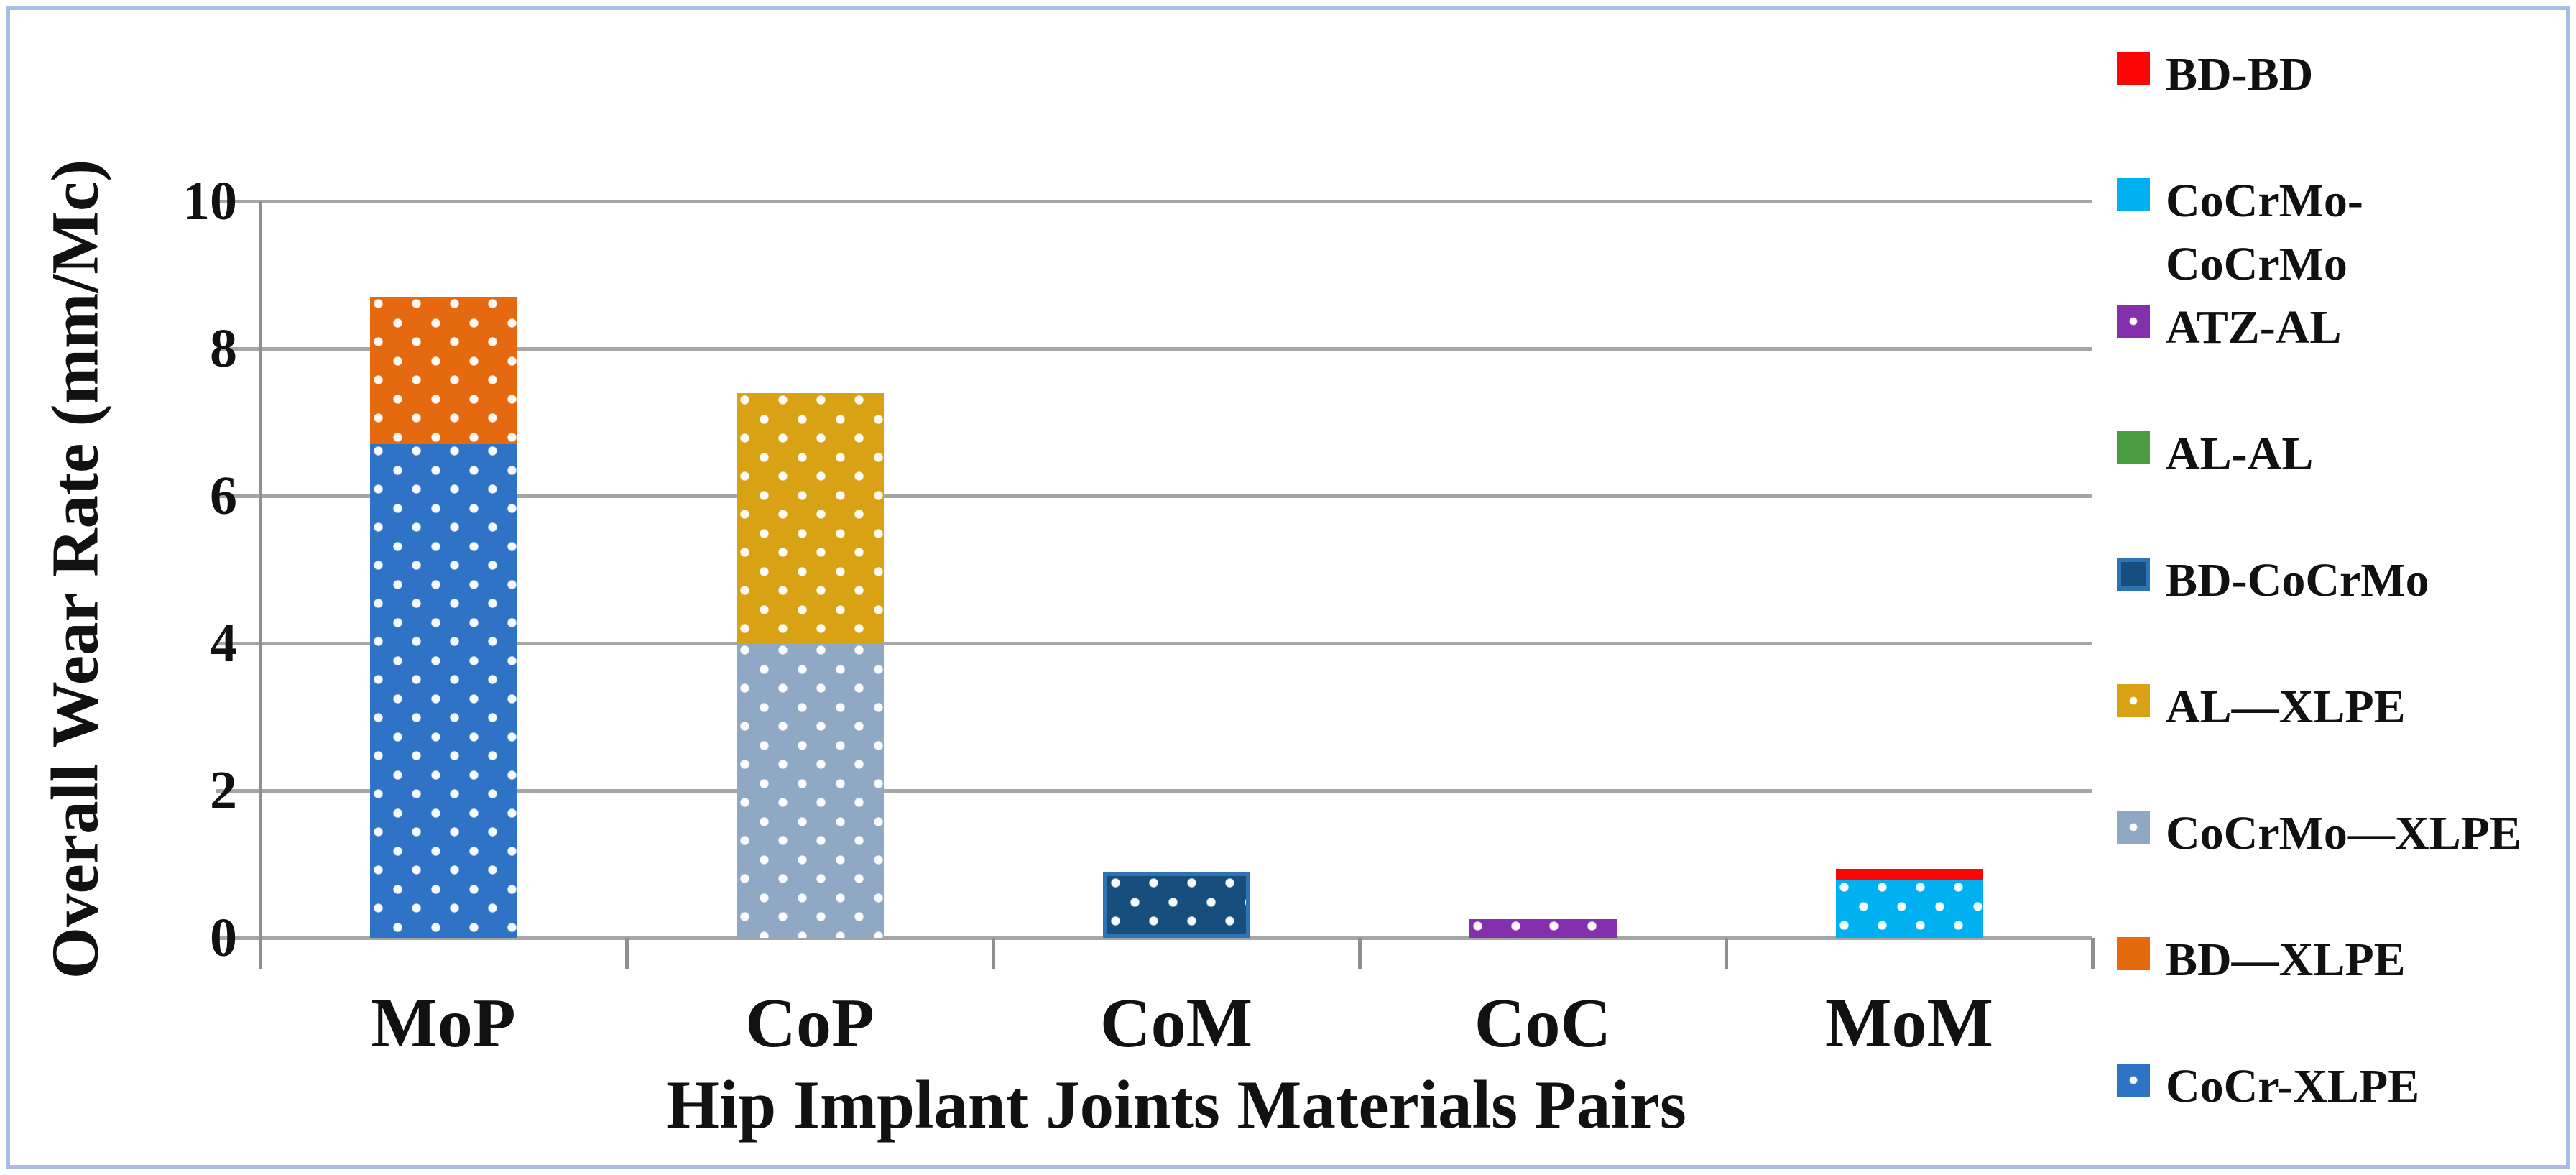 This screenshot has width=2576, height=1175. Describe the element at coordinates (210, 201) in the screenshot. I see `y-tick-label-10: 10` at that location.